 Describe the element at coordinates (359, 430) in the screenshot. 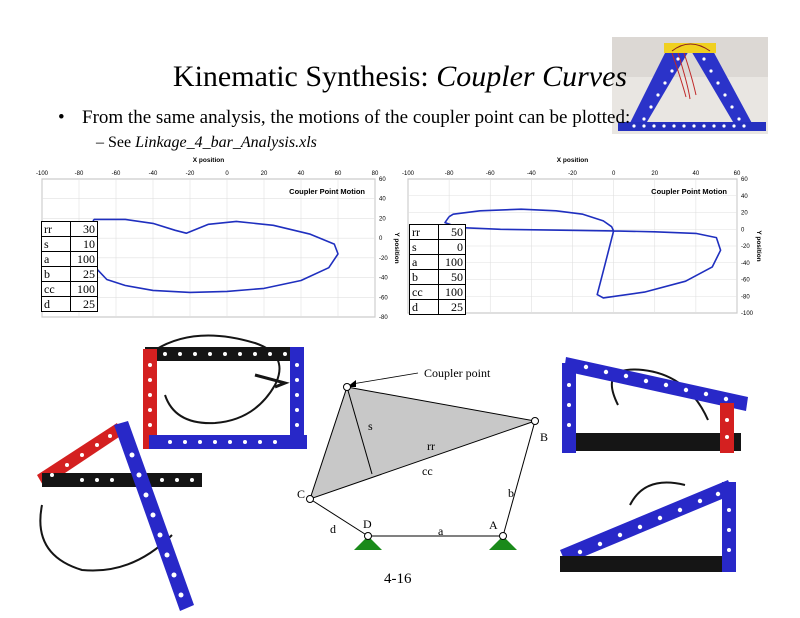

I see `line-s` at that location.